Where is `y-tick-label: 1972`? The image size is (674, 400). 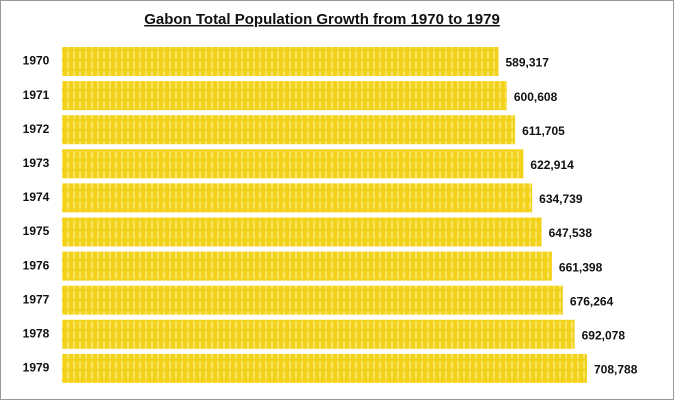 y-tick-label: 1972 is located at coordinates (36, 129).